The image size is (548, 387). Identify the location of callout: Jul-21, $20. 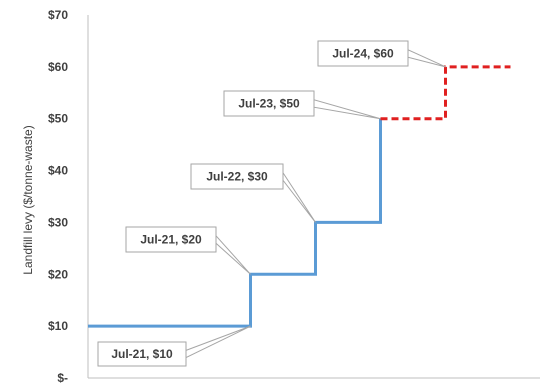
(188, 250).